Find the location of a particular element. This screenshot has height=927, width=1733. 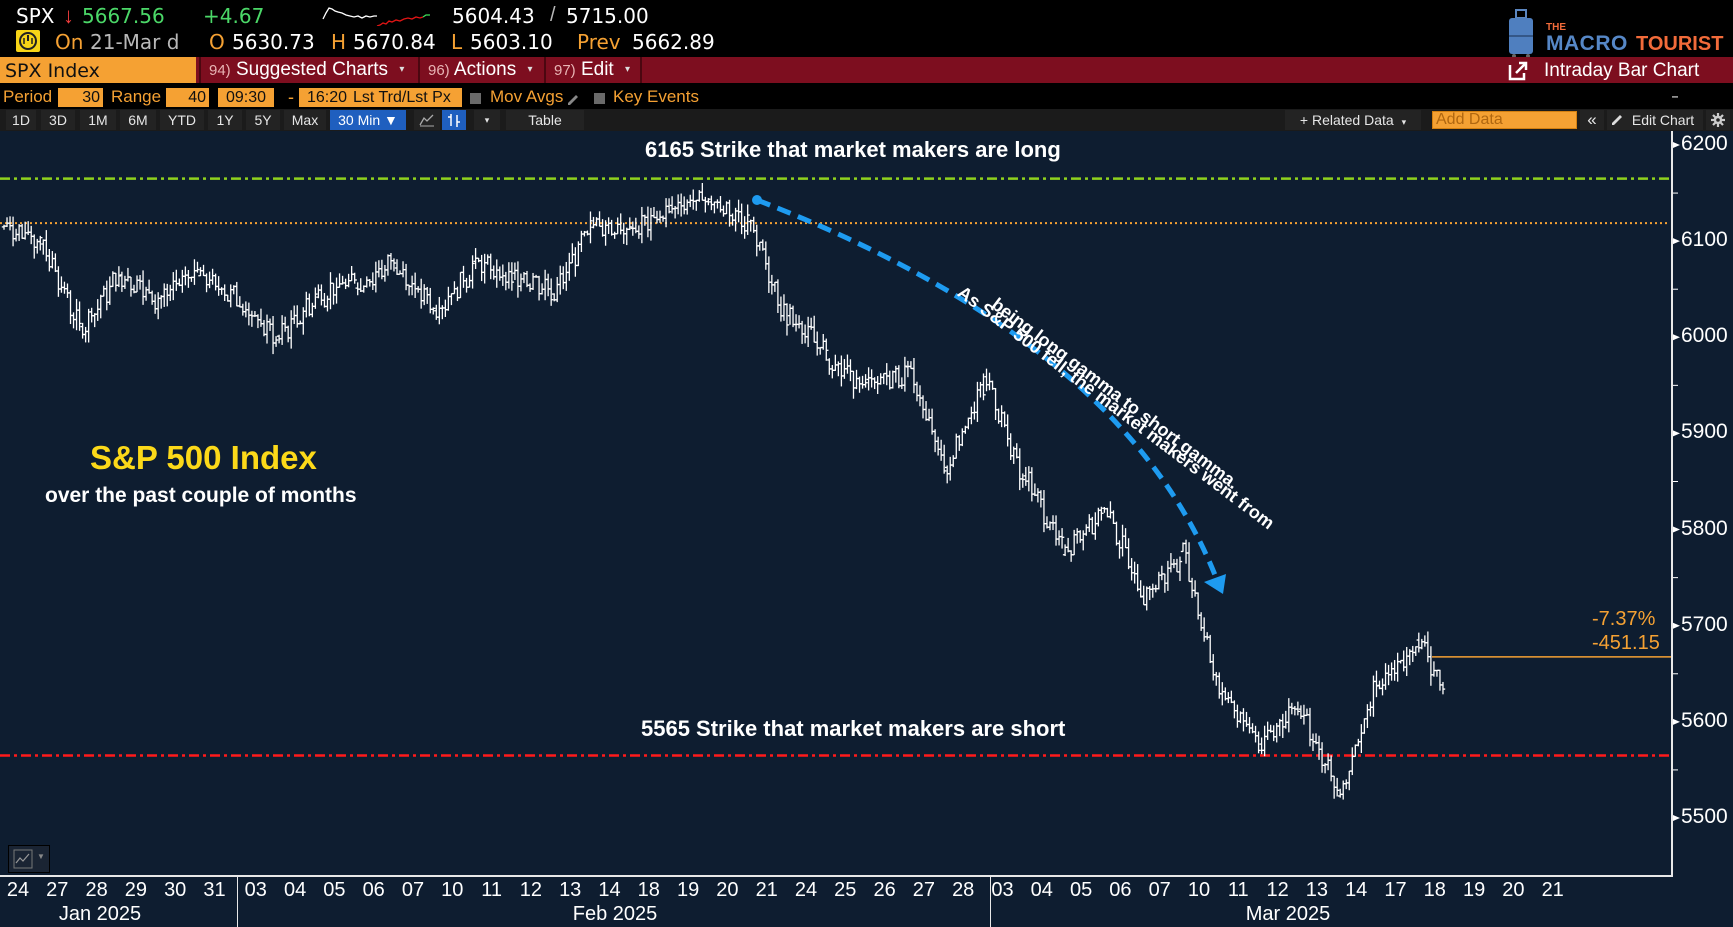

high-label: H is located at coordinates (339, 42).